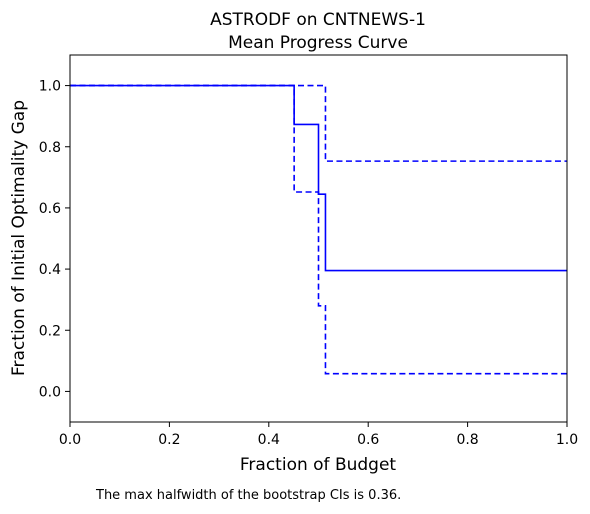 The image size is (590, 514). Describe the element at coordinates (50, 392) in the screenshot. I see `y-tick-label: 0.0` at that location.